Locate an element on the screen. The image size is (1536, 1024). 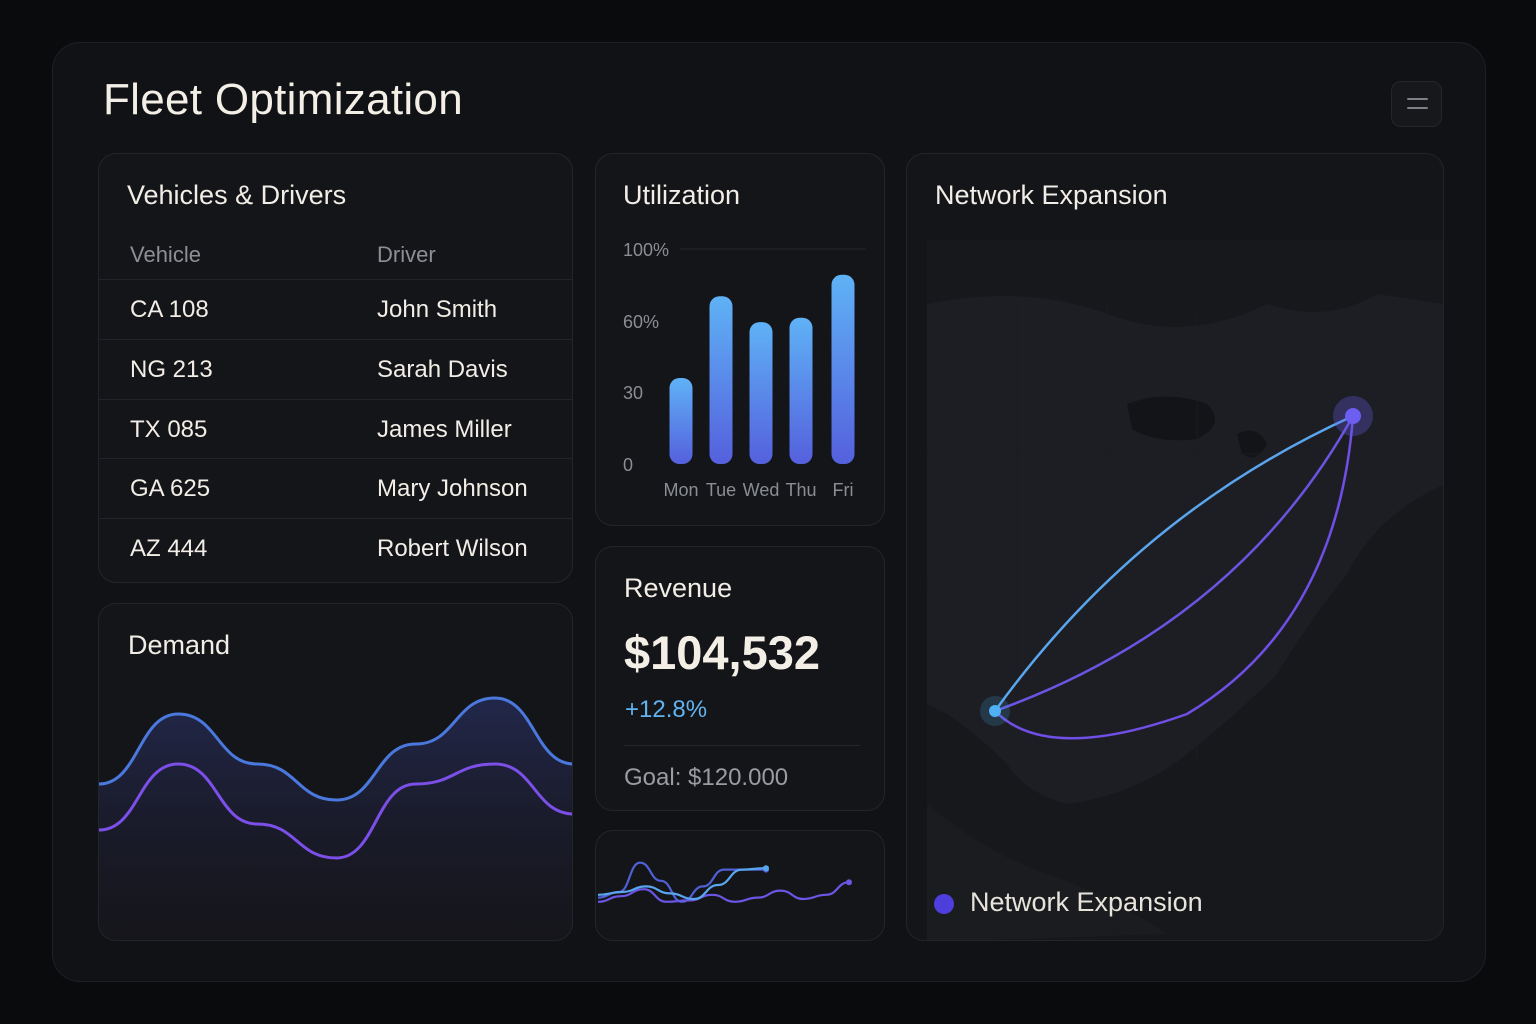
legend-label: Network Expansion is located at coordinates (1086, 902).